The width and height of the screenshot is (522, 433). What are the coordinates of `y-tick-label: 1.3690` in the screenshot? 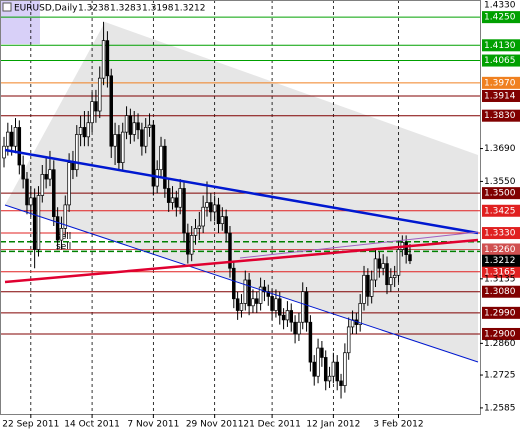 It's located at (500, 149).